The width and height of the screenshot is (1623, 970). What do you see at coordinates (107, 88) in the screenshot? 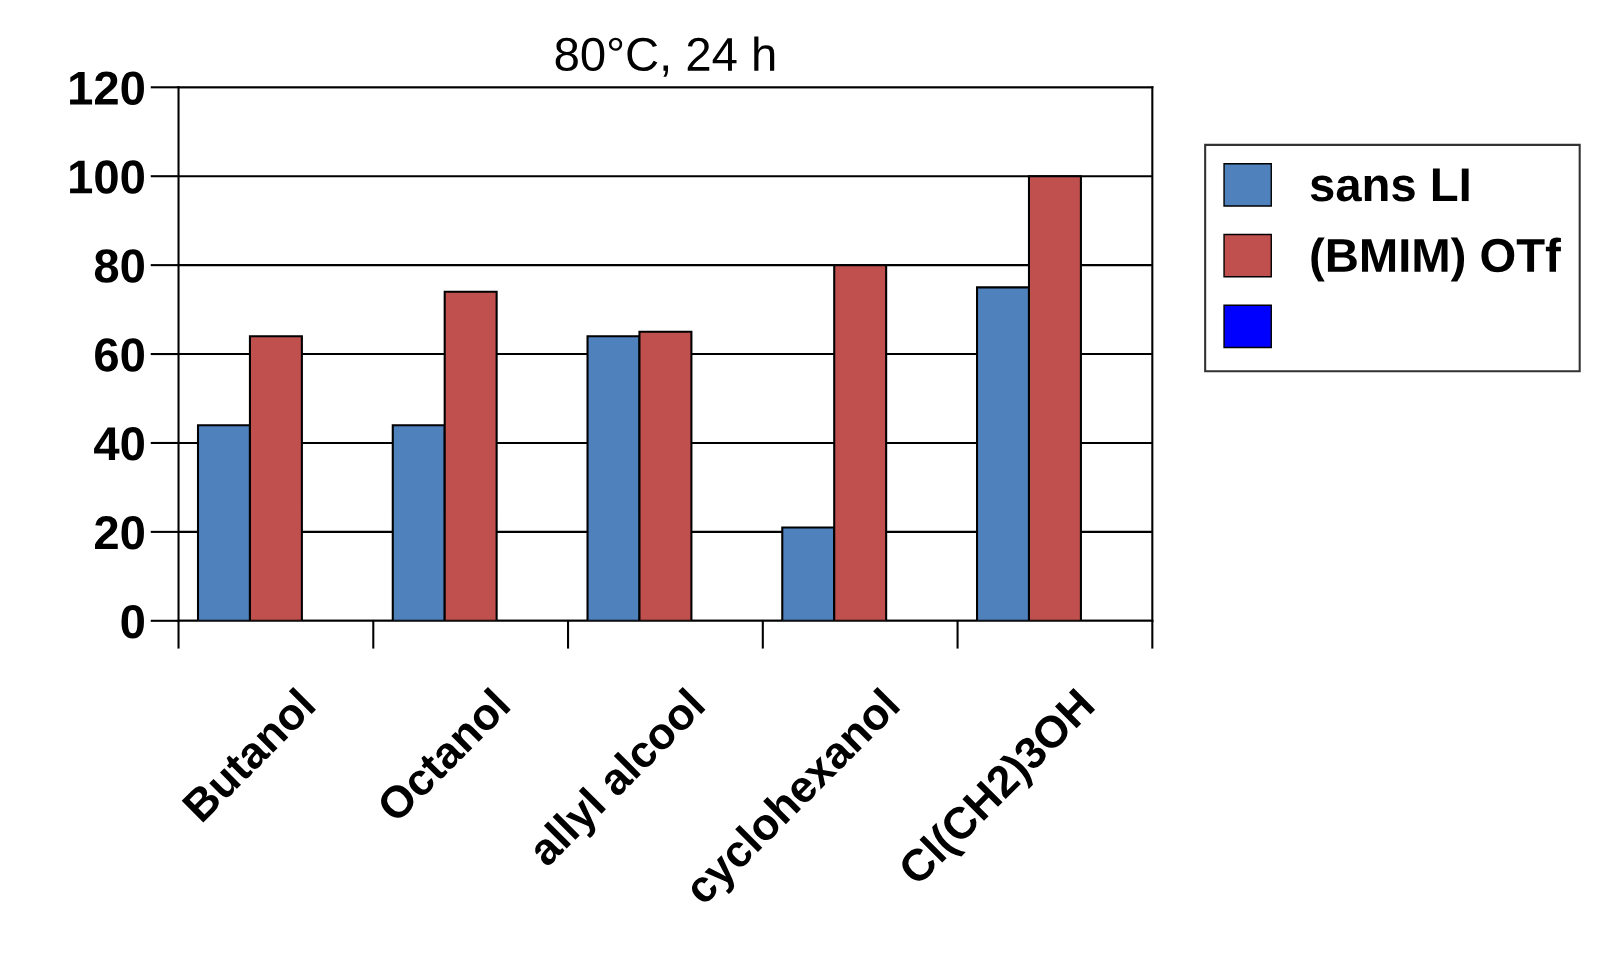
I see `y-tick-label: 120` at bounding box center [107, 88].